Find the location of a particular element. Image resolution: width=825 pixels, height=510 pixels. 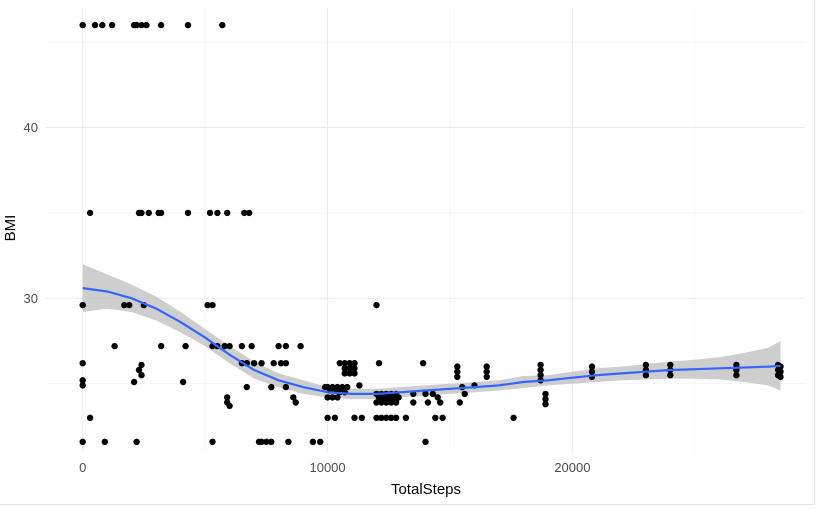

y-axis-title: BMI is located at coordinates (10, 228).